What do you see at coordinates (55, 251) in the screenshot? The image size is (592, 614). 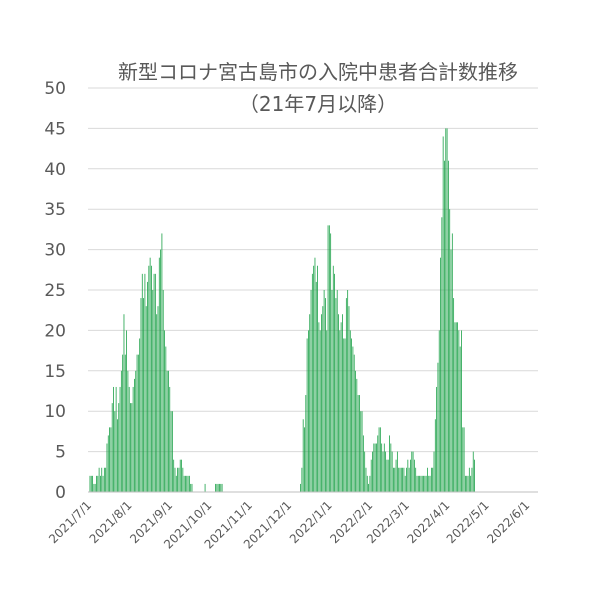 I see `y-tick-label: 30` at bounding box center [55, 251].